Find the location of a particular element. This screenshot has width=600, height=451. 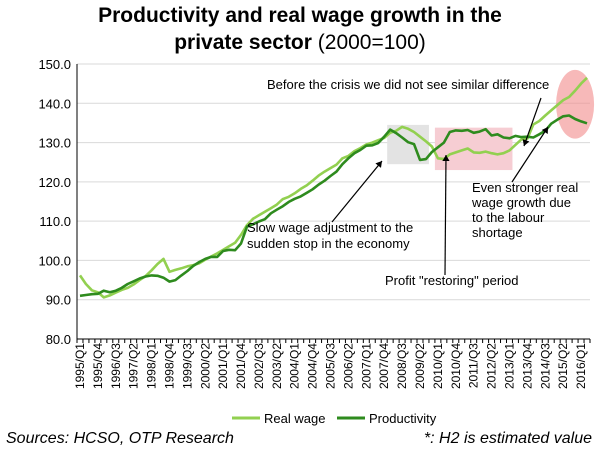

x-tick-label: 1998/Q4 is located at coordinates (169, 366).